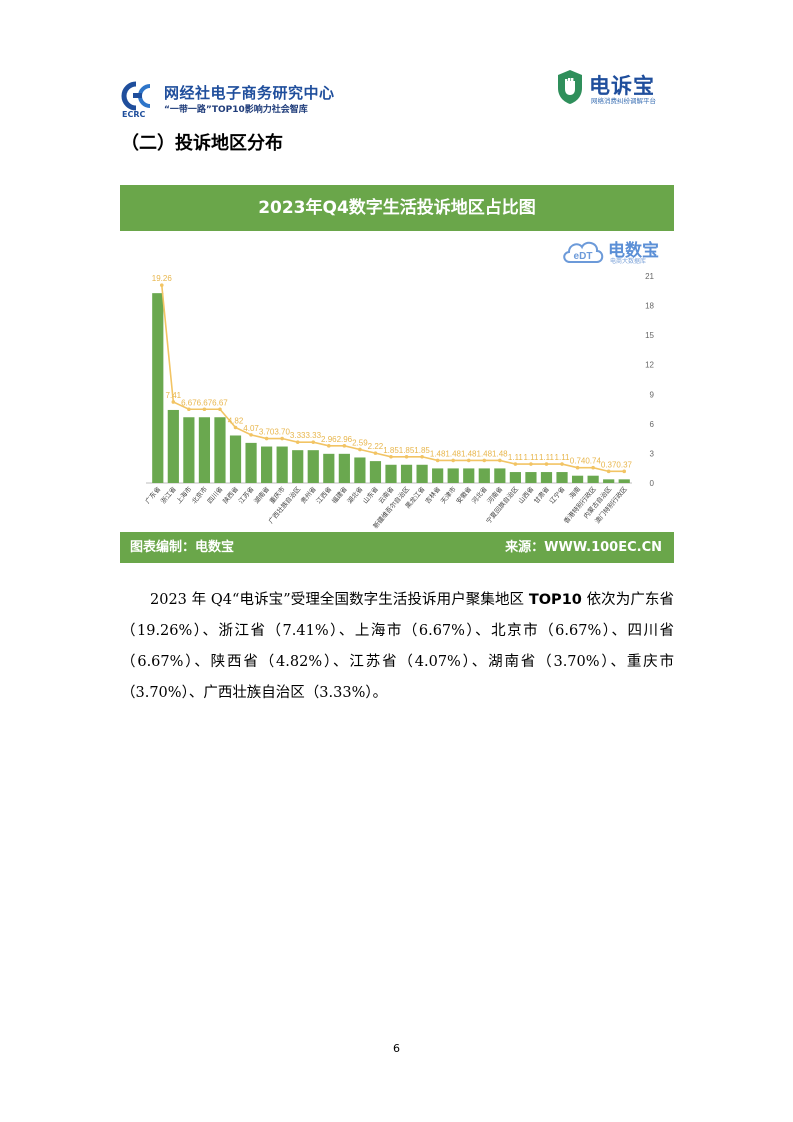 The width and height of the screenshot is (793, 1122). Describe the element at coordinates (555, 600) in the screenshot. I see `para-bold: TOP10` at that location.